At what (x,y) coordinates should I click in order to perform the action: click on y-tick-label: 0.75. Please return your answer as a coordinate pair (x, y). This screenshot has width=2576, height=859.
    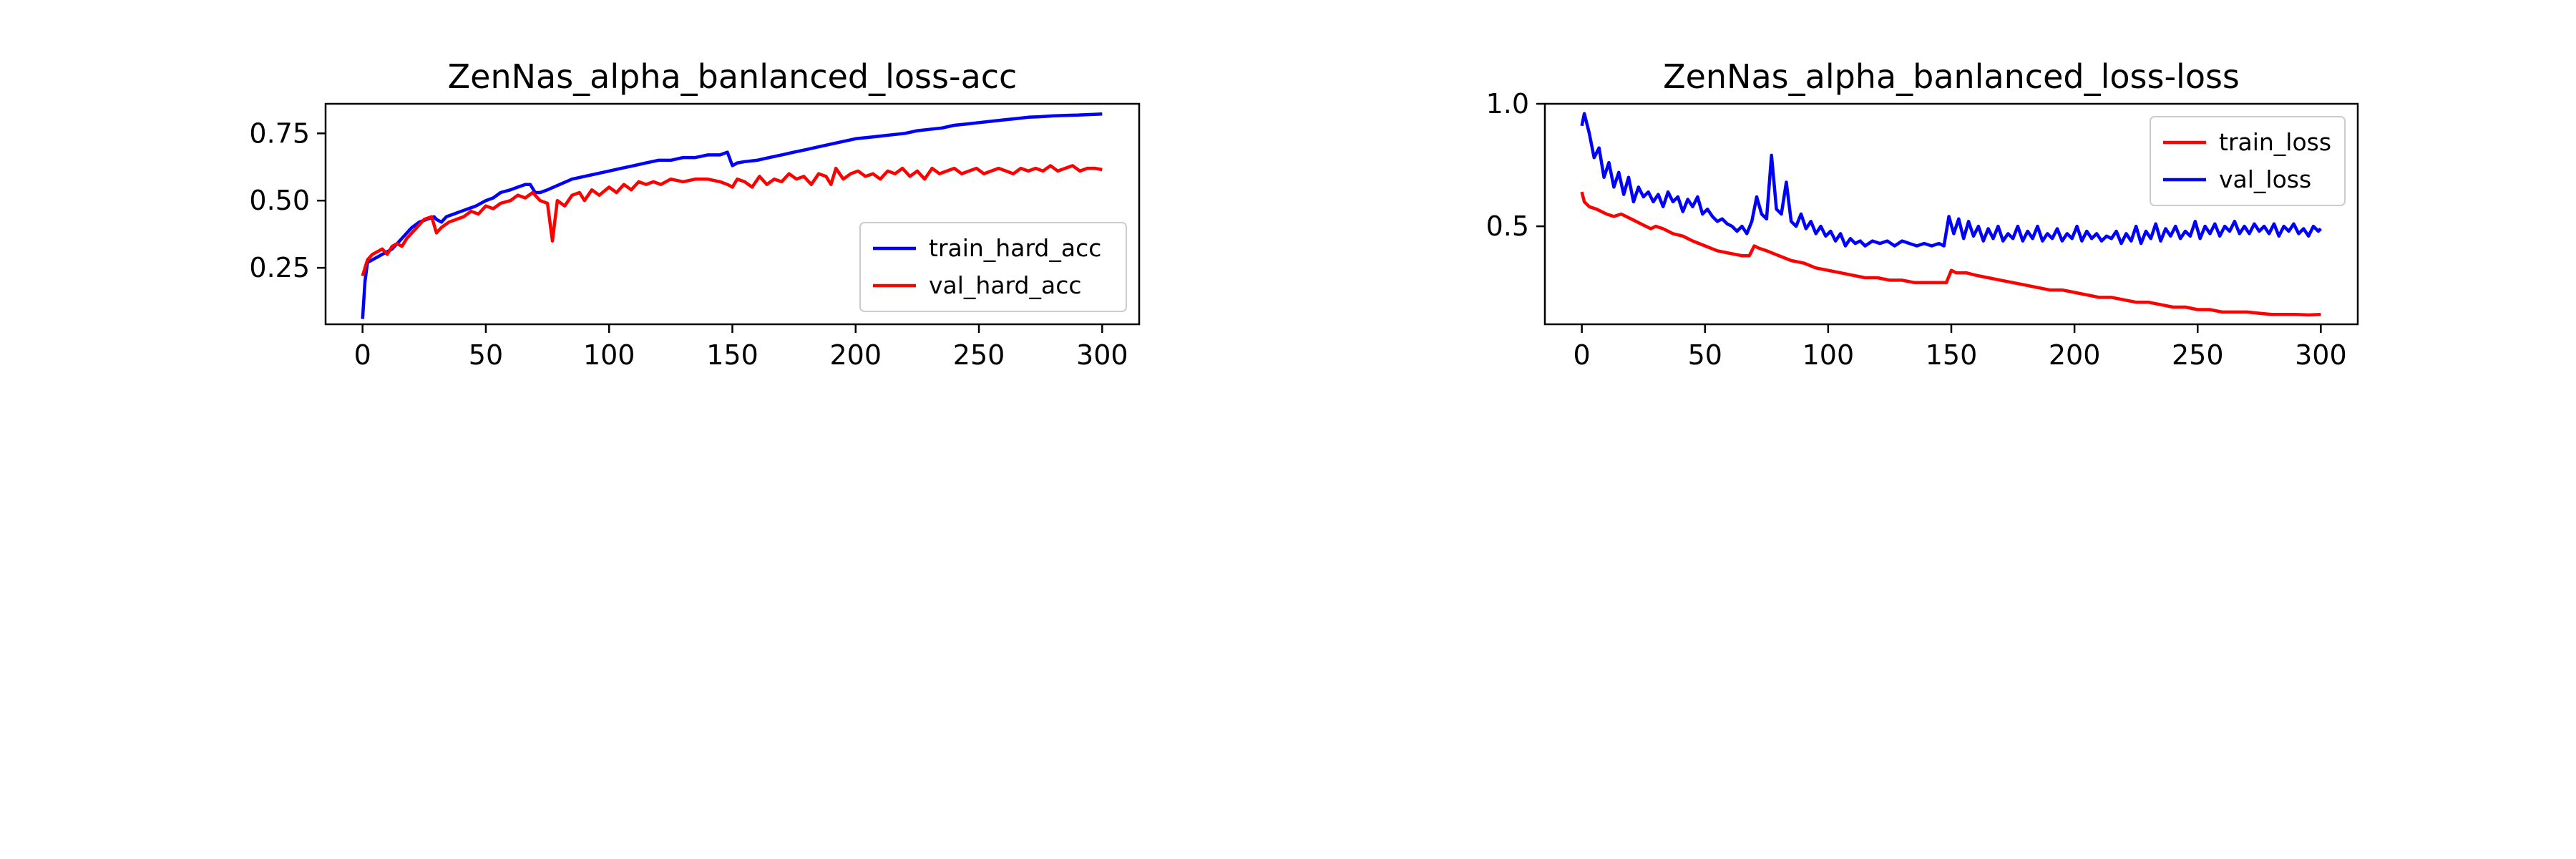
    Looking at the image, I should click on (279, 133).